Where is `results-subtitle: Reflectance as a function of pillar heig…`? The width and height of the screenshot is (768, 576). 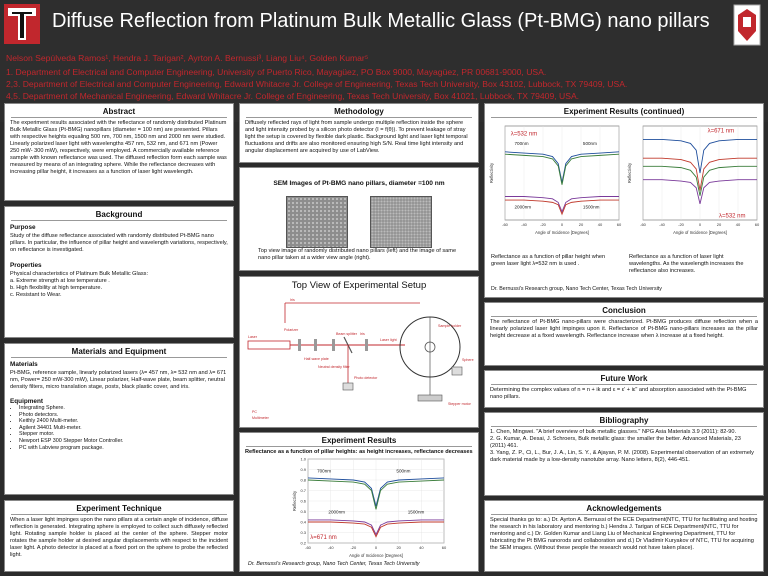 results-subtitle: Reflectance as a function of pillar heig… is located at coordinates (359, 452).